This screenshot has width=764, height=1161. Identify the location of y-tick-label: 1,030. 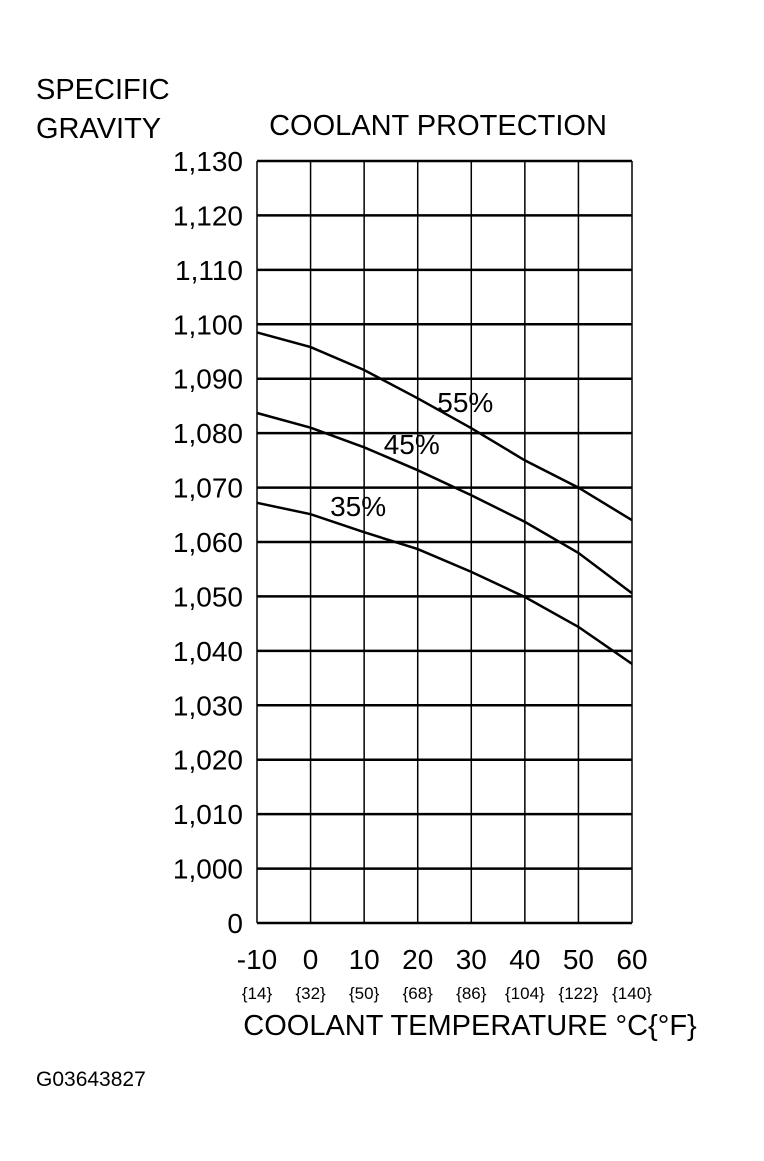
(208, 705).